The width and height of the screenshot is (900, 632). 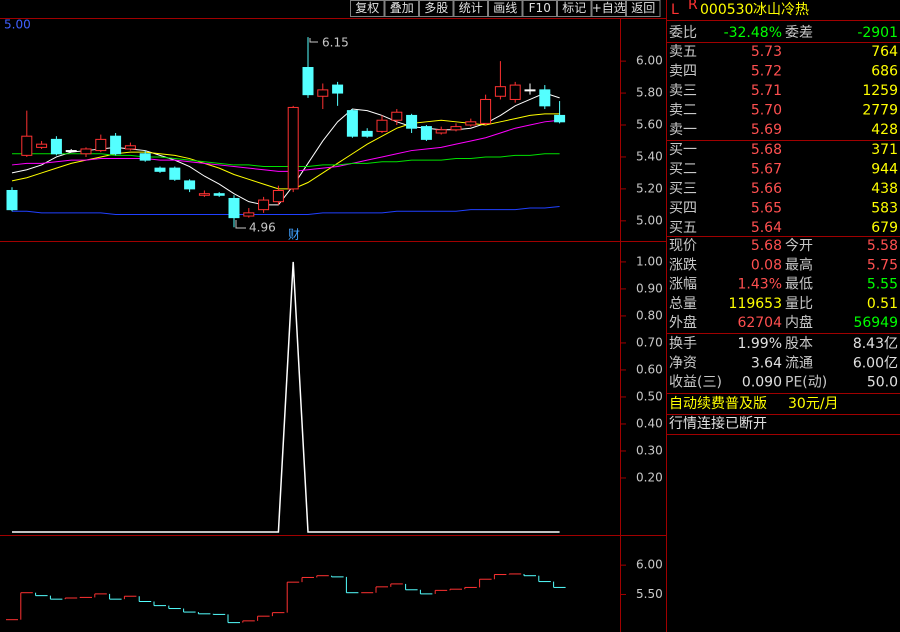 I want to click on y-tick-label: 6.00, so click(x=649, y=565).